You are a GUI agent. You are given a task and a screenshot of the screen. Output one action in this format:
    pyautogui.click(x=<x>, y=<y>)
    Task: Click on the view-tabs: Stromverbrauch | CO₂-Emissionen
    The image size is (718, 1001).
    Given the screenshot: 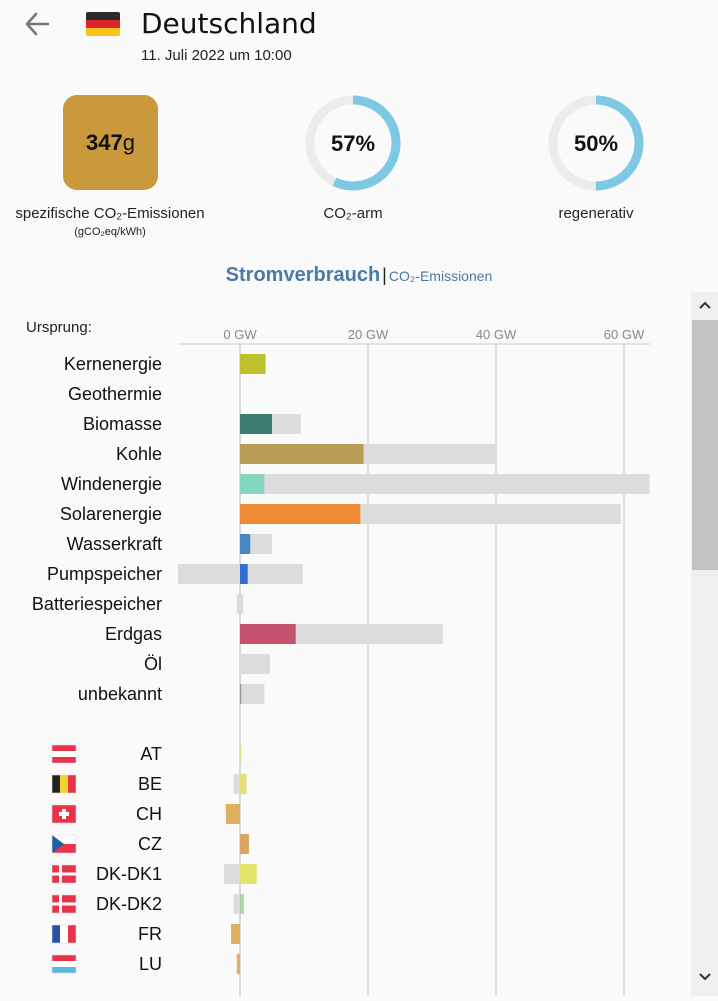 What is the action you would take?
    pyautogui.click(x=359, y=275)
    